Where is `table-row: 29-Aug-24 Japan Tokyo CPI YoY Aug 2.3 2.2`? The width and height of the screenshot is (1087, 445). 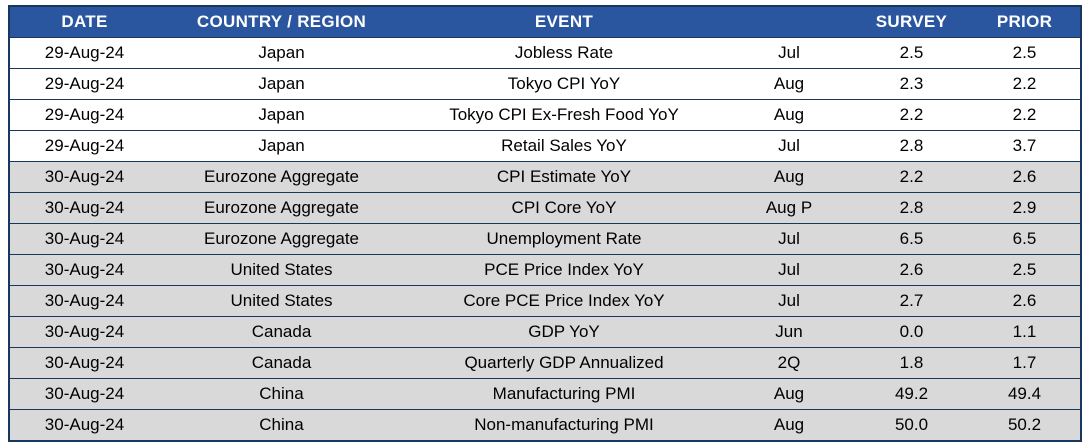 table-row: 29-Aug-24 Japan Tokyo CPI YoY Aug 2.3 2.2 is located at coordinates (545, 84).